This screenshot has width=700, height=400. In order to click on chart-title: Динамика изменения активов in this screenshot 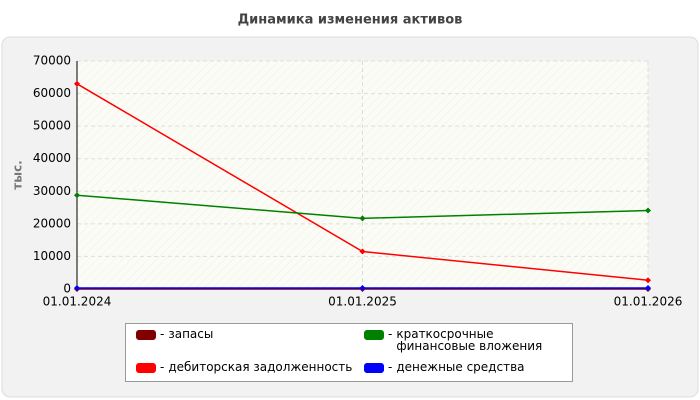, I will do `click(350, 20)`.